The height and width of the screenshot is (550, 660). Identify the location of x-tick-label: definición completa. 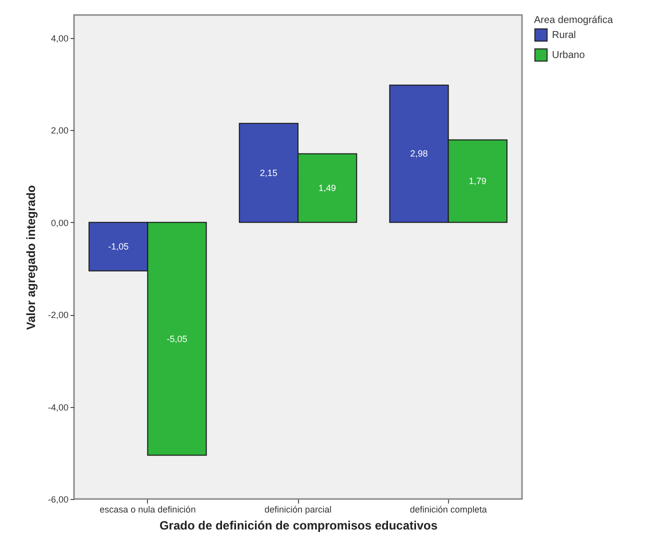
(448, 509).